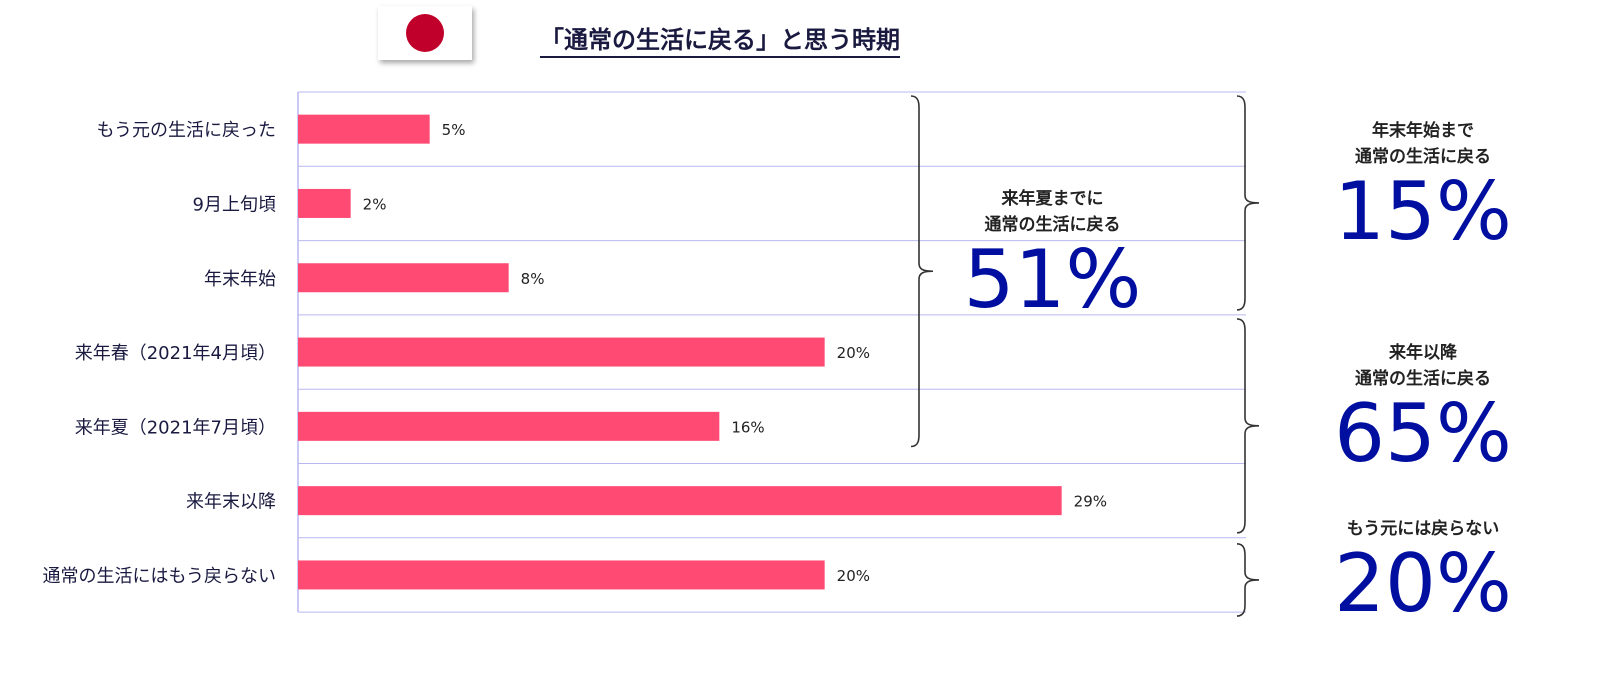 This screenshot has width=1604, height=693. What do you see at coordinates (533, 279) in the screenshot?
I see `data-label: 8%` at bounding box center [533, 279].